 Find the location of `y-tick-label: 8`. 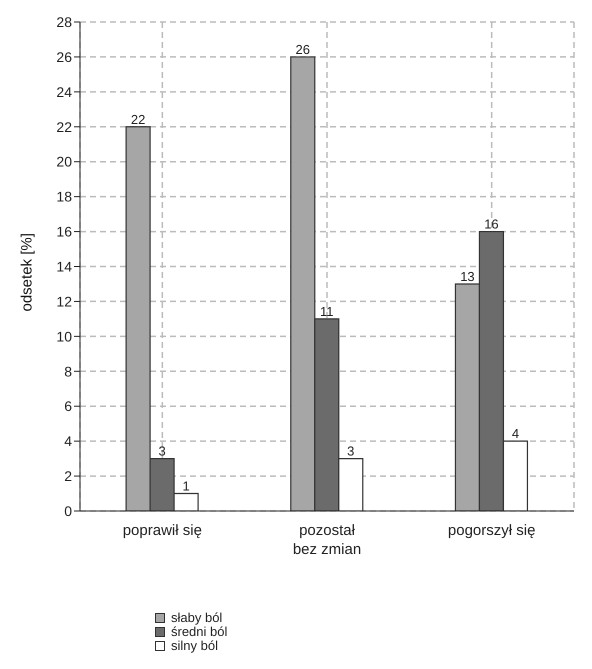

y-tick-label: 8 is located at coordinates (68, 371).